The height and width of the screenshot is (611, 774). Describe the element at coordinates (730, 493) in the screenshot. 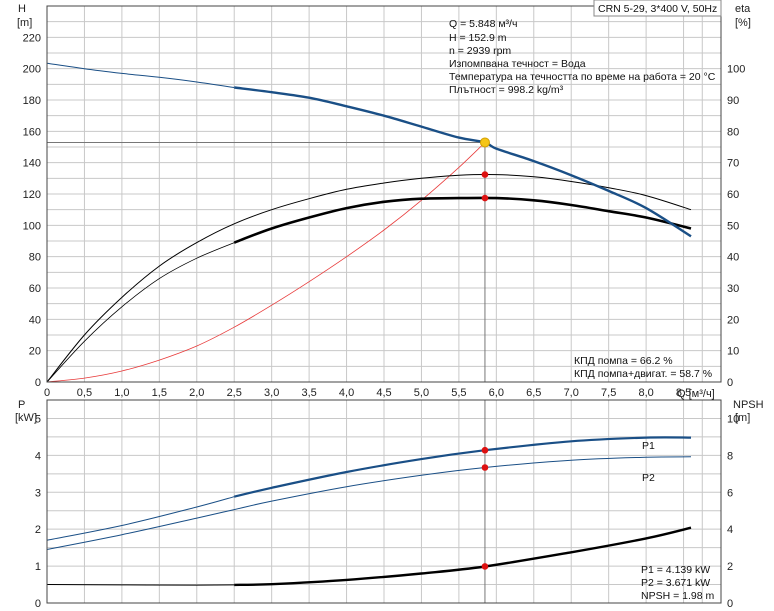

I see `npsh-tick-label: 6` at that location.